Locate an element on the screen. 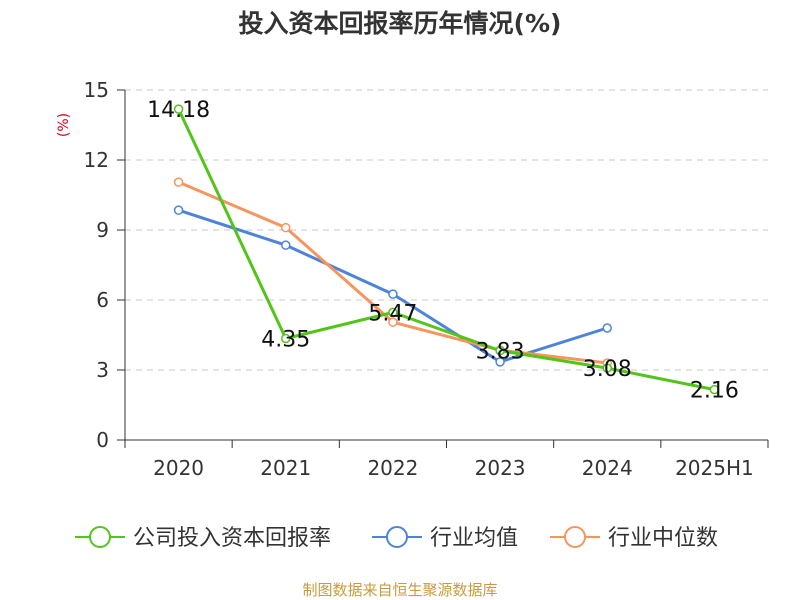  y-tick-label: 12 is located at coordinates (96, 160).